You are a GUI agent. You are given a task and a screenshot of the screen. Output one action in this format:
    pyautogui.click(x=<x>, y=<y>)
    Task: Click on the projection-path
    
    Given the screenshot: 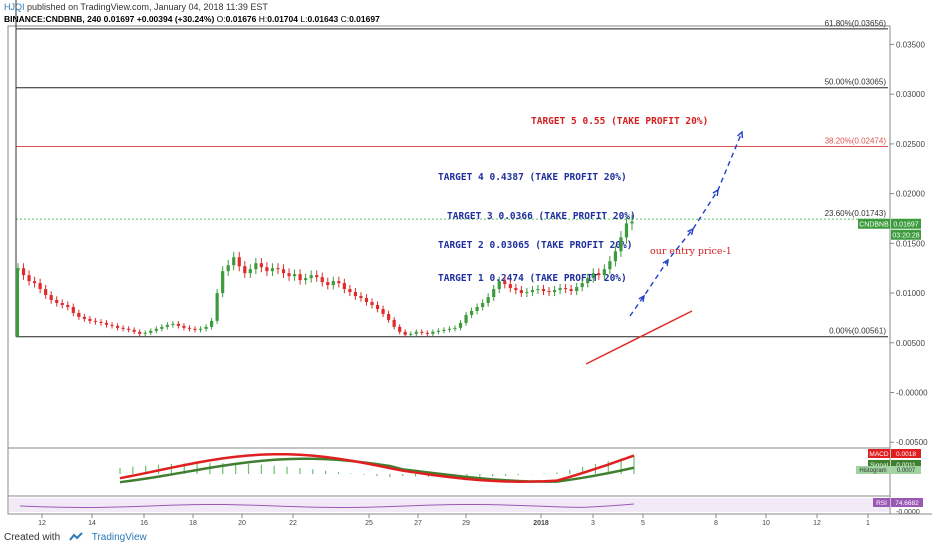 What is the action you would take?
    pyautogui.click(x=686, y=224)
    